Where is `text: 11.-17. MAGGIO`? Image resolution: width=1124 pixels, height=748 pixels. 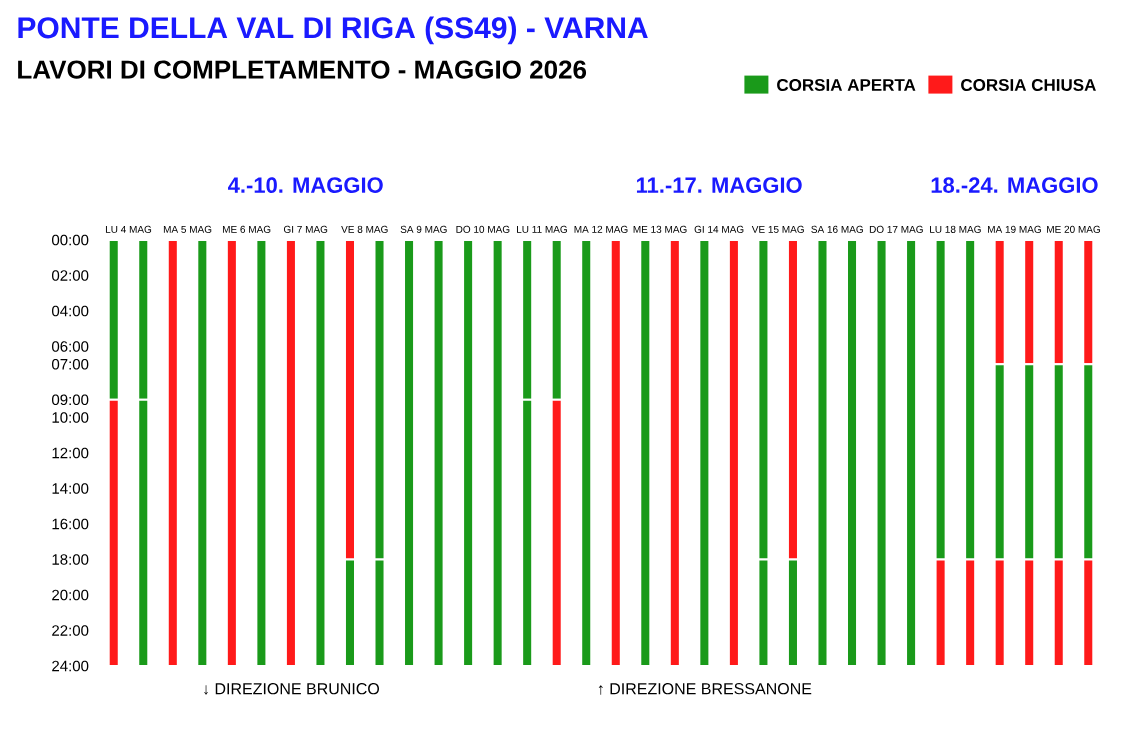
text: 11.-17. MAGGIO is located at coordinates (719, 185).